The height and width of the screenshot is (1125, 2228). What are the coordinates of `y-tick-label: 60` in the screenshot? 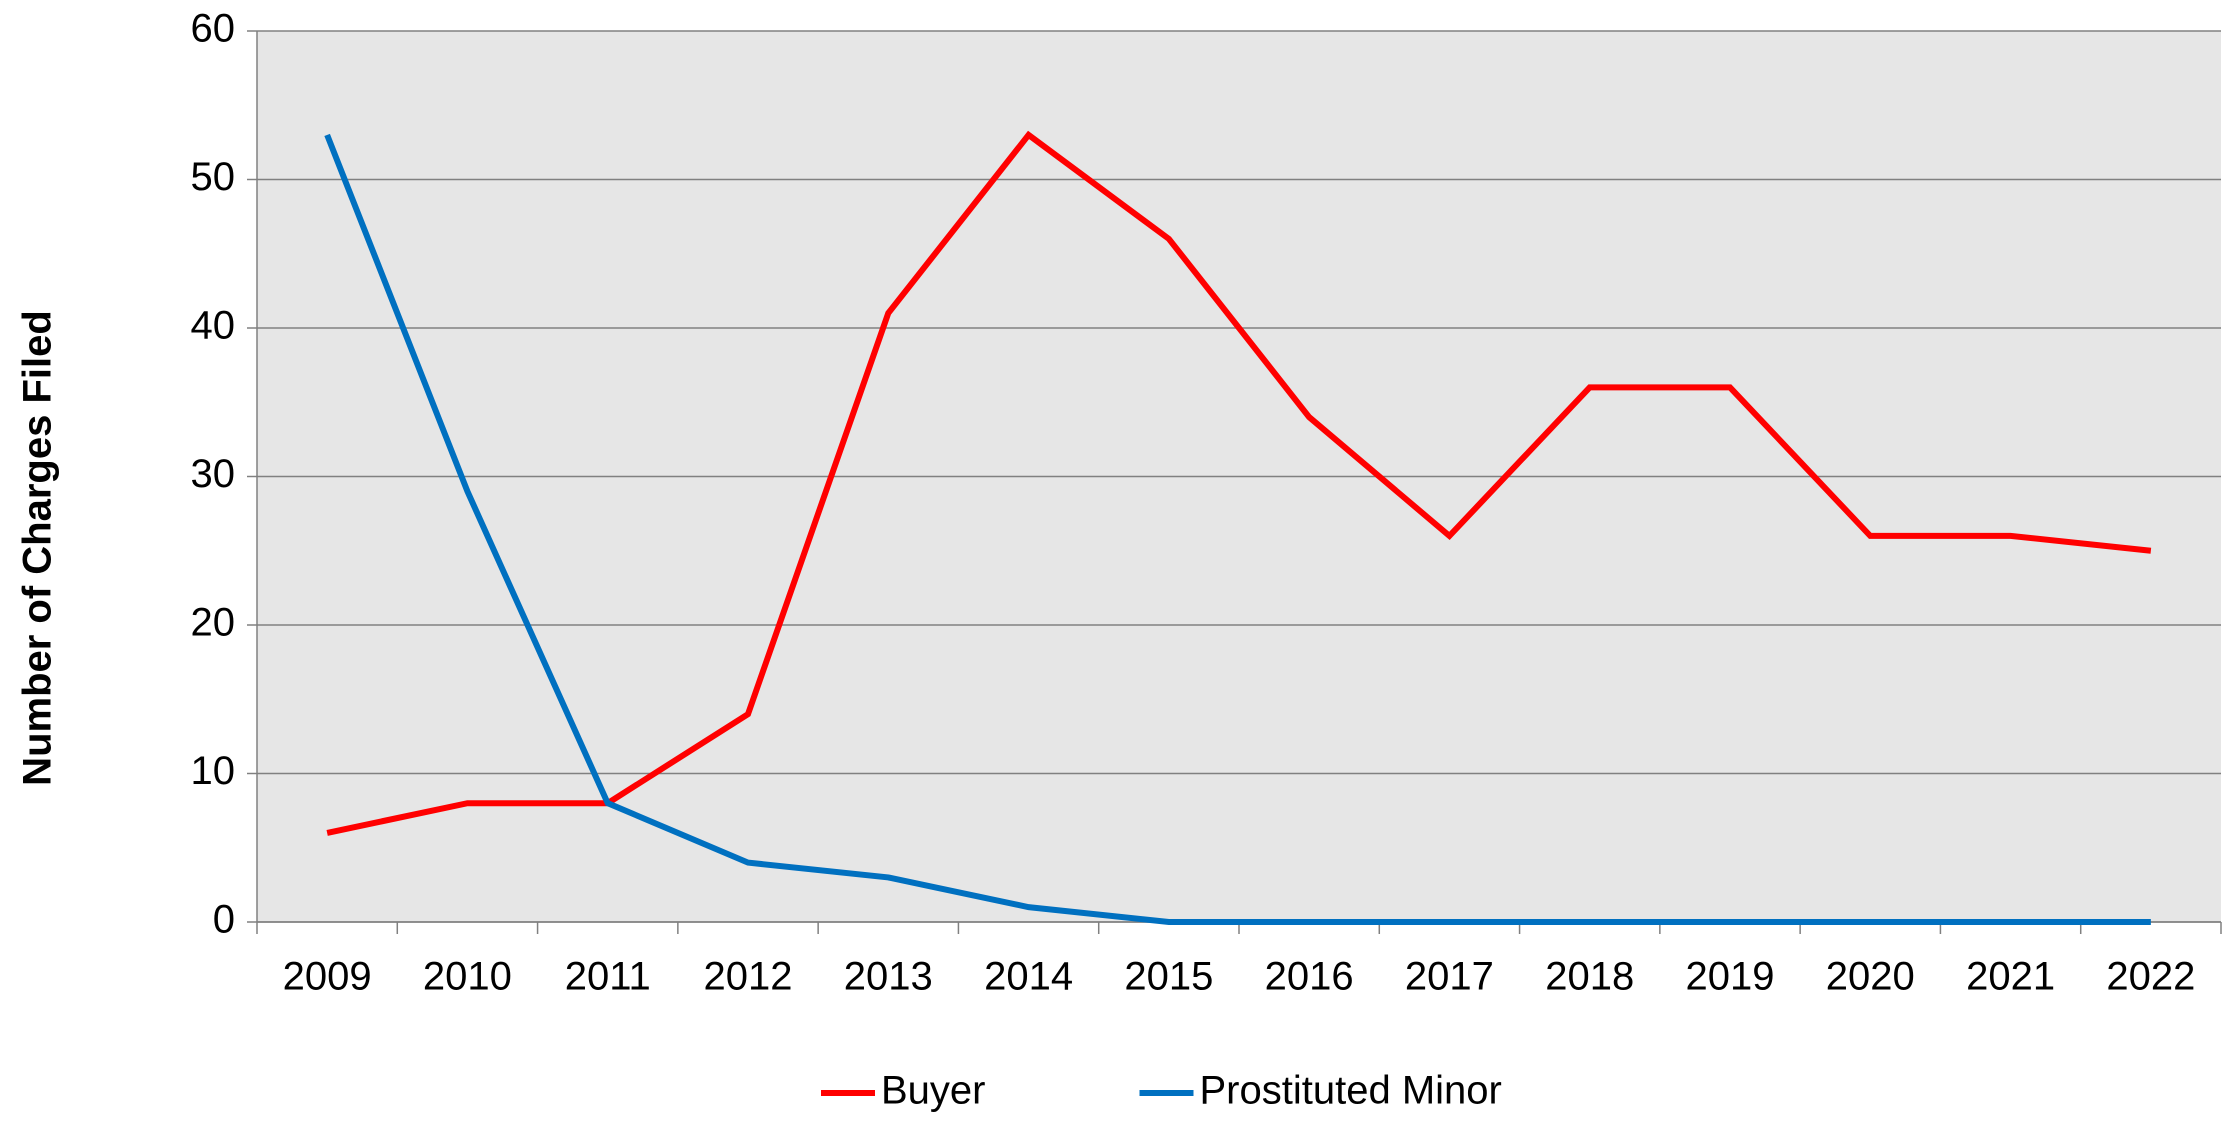 It's located at (213, 29).